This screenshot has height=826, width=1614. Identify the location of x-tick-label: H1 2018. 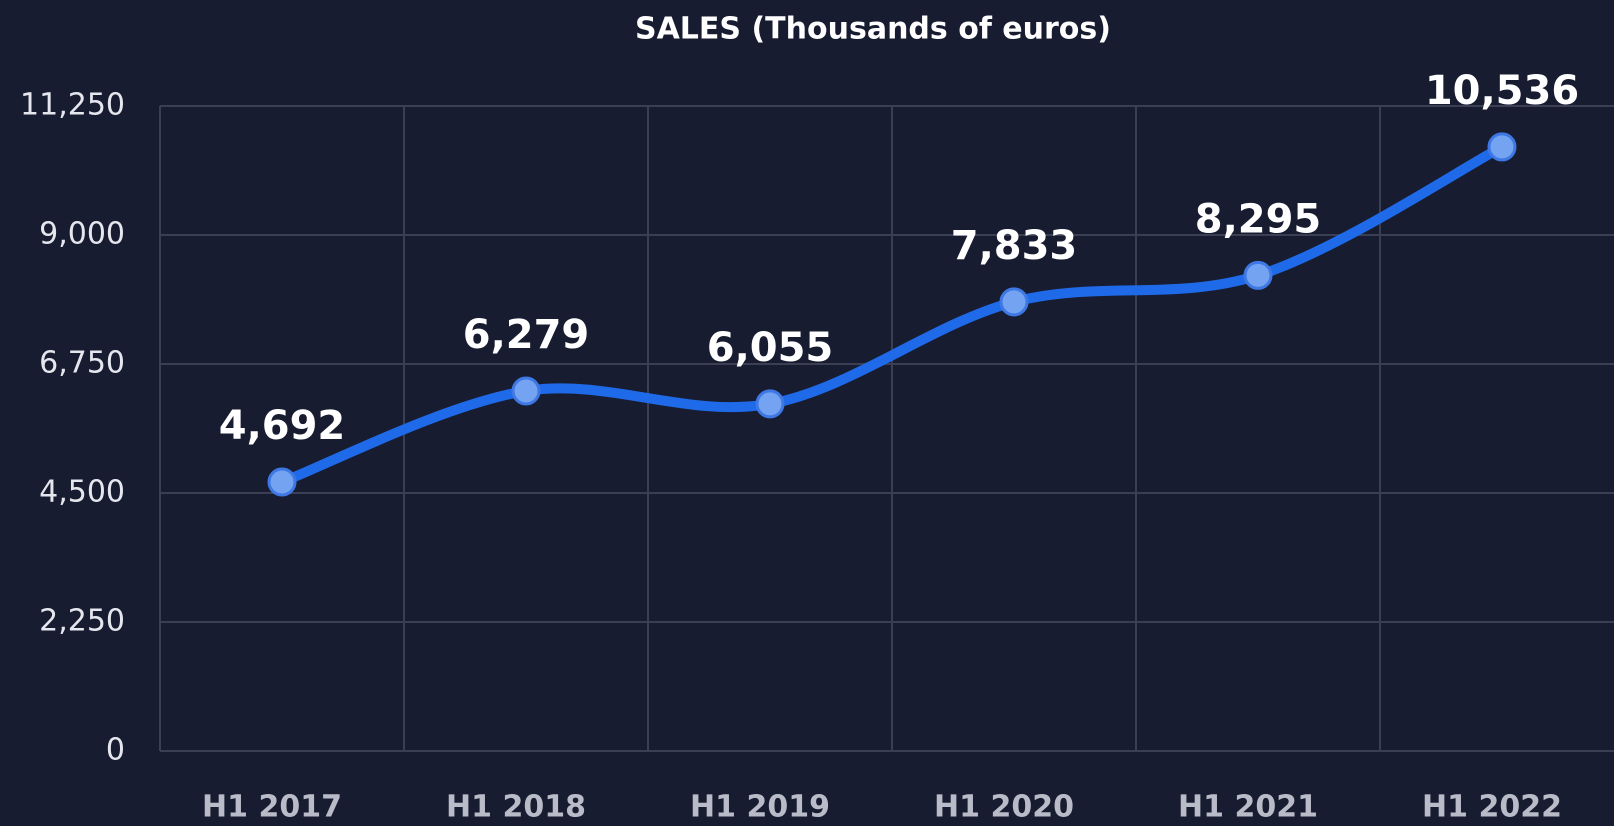
(516, 807).